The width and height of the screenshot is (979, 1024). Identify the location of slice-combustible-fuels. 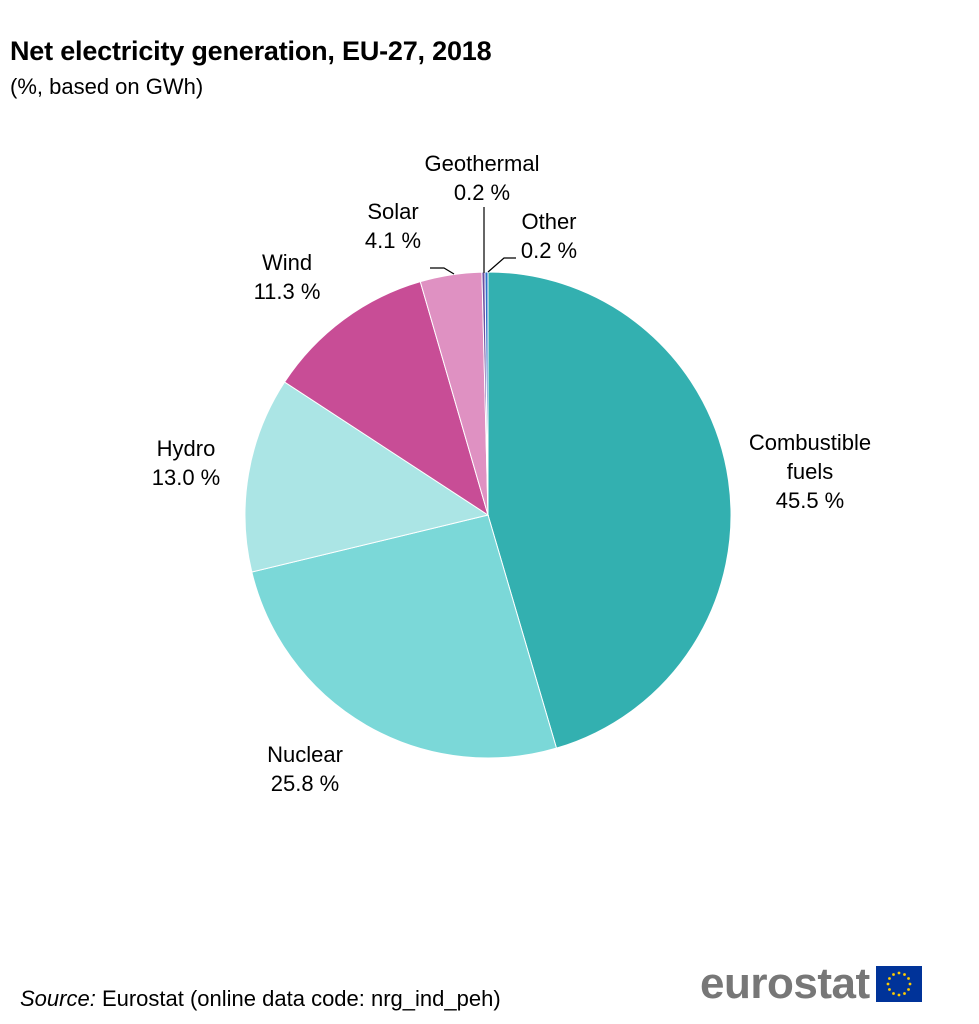
(609, 510).